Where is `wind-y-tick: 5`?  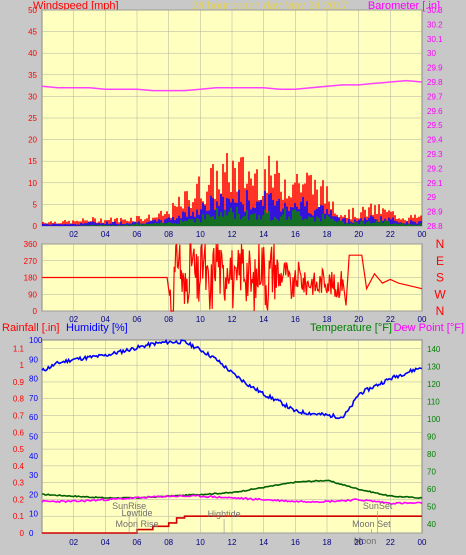 wind-y-tick: 5 is located at coordinates (35, 204).